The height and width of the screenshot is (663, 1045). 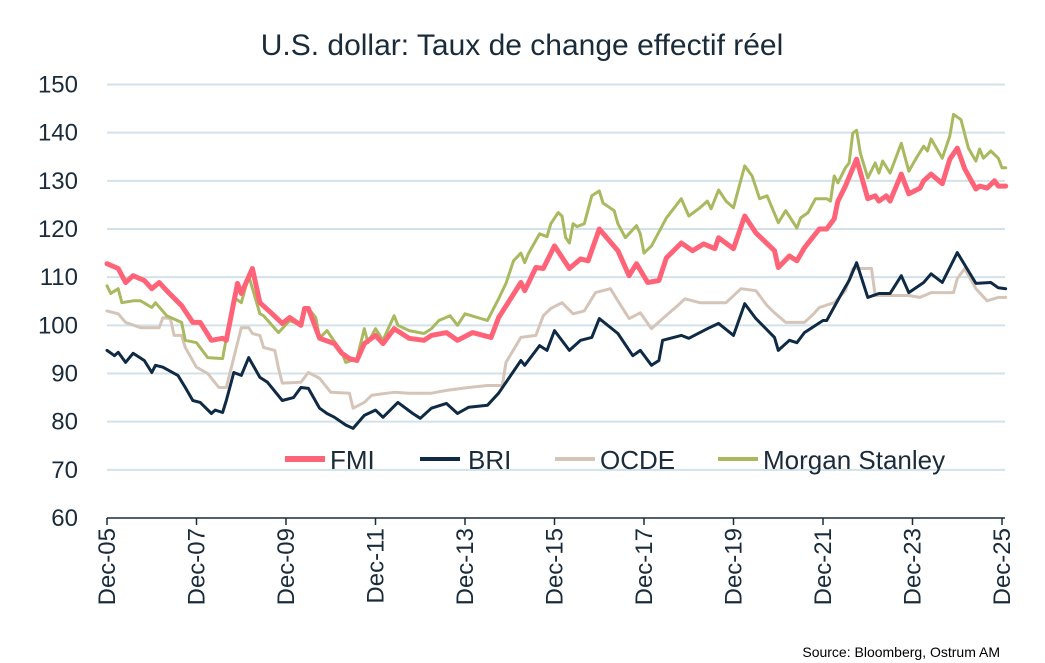 I want to click on x-tick-label: Dec-11, so click(x=376, y=566).